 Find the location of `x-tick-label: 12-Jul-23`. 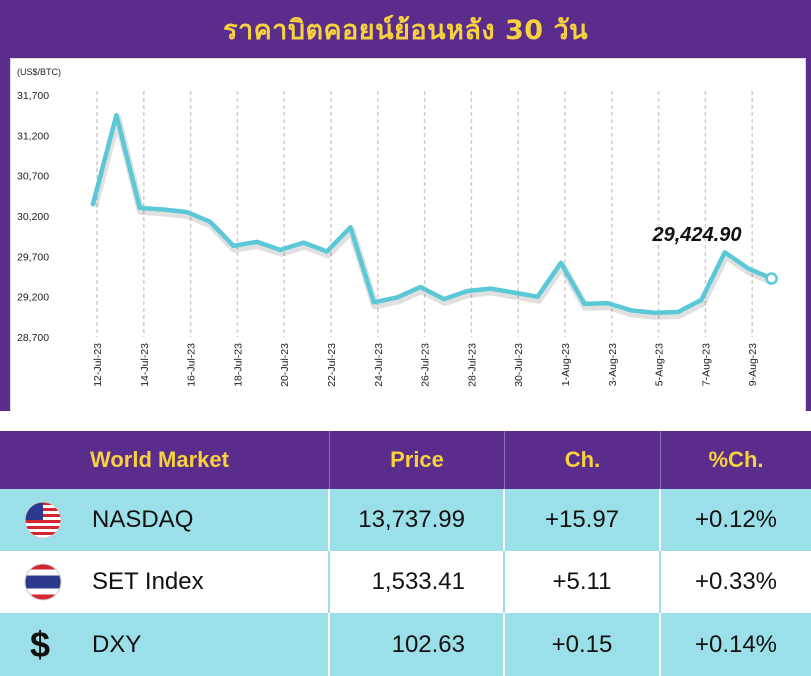

x-tick-label: 12-Jul-23 is located at coordinates (98, 365).